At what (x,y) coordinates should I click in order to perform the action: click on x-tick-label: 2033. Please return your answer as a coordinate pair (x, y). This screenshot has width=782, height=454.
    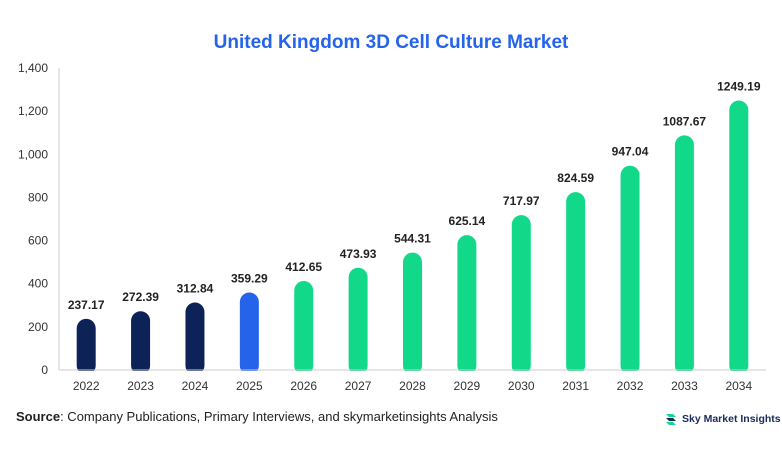
    Looking at the image, I should click on (684, 386).